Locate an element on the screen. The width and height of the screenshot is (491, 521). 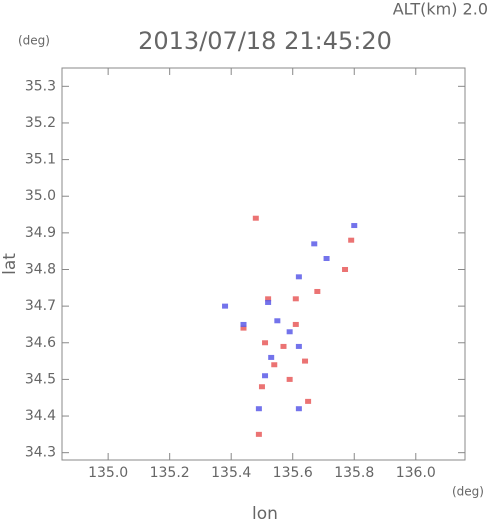
y-tick-label: 34.3 is located at coordinates (40, 453).